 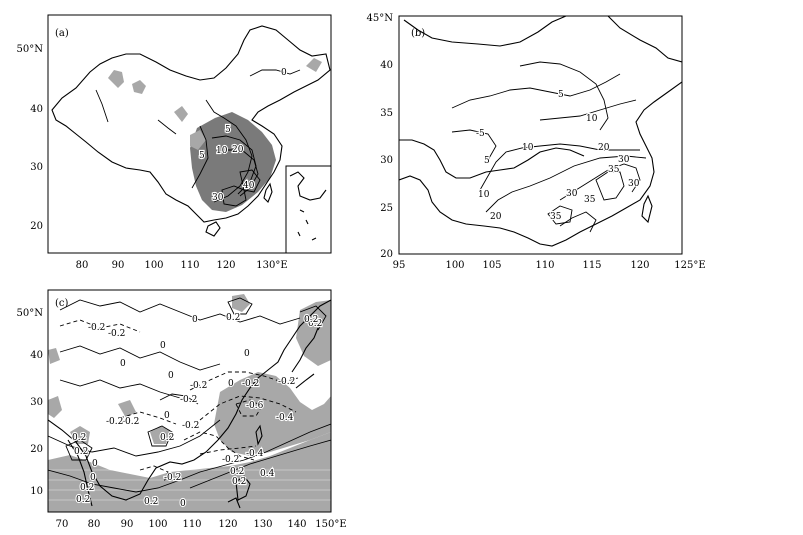 What do you see at coordinates (36, 449) in the screenshot?
I see `panel-c-ytick: 20` at bounding box center [36, 449].